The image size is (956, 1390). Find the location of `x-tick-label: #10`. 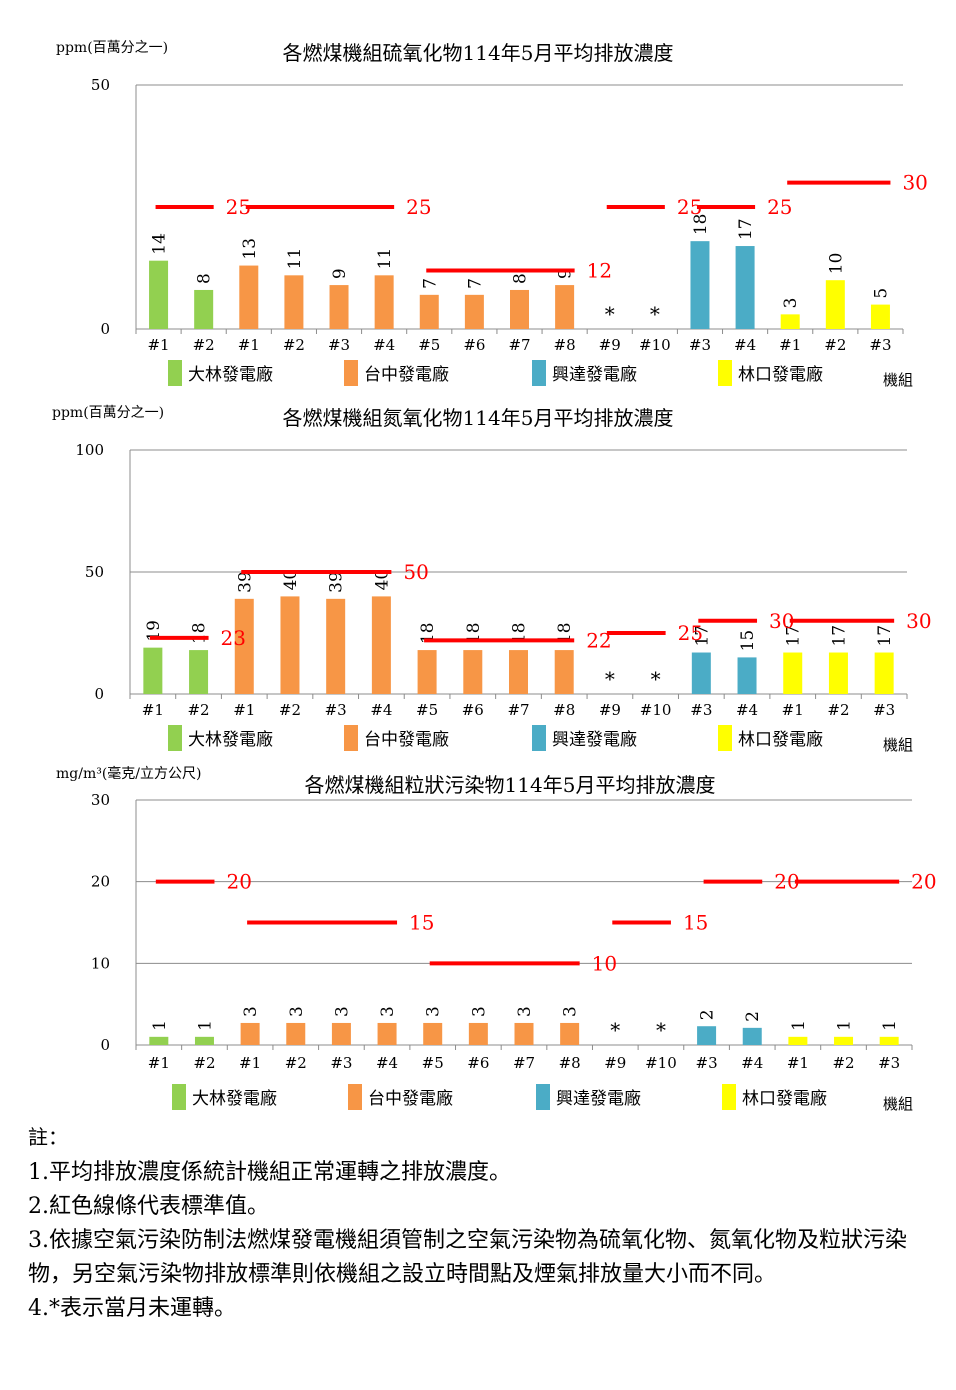

x-tick-label: #10 is located at coordinates (661, 1063).